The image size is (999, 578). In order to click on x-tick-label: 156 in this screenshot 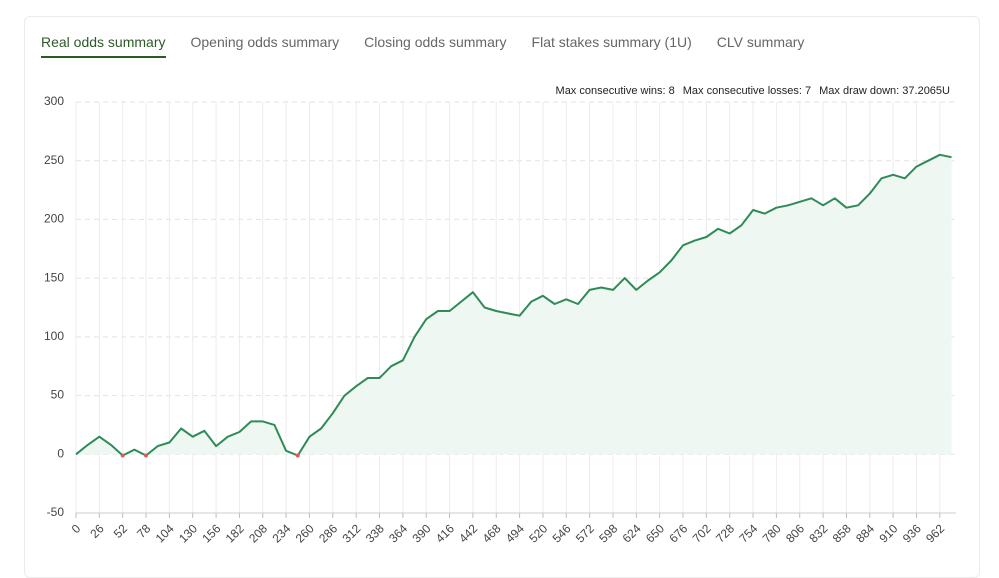, I will do `click(211, 533)`.